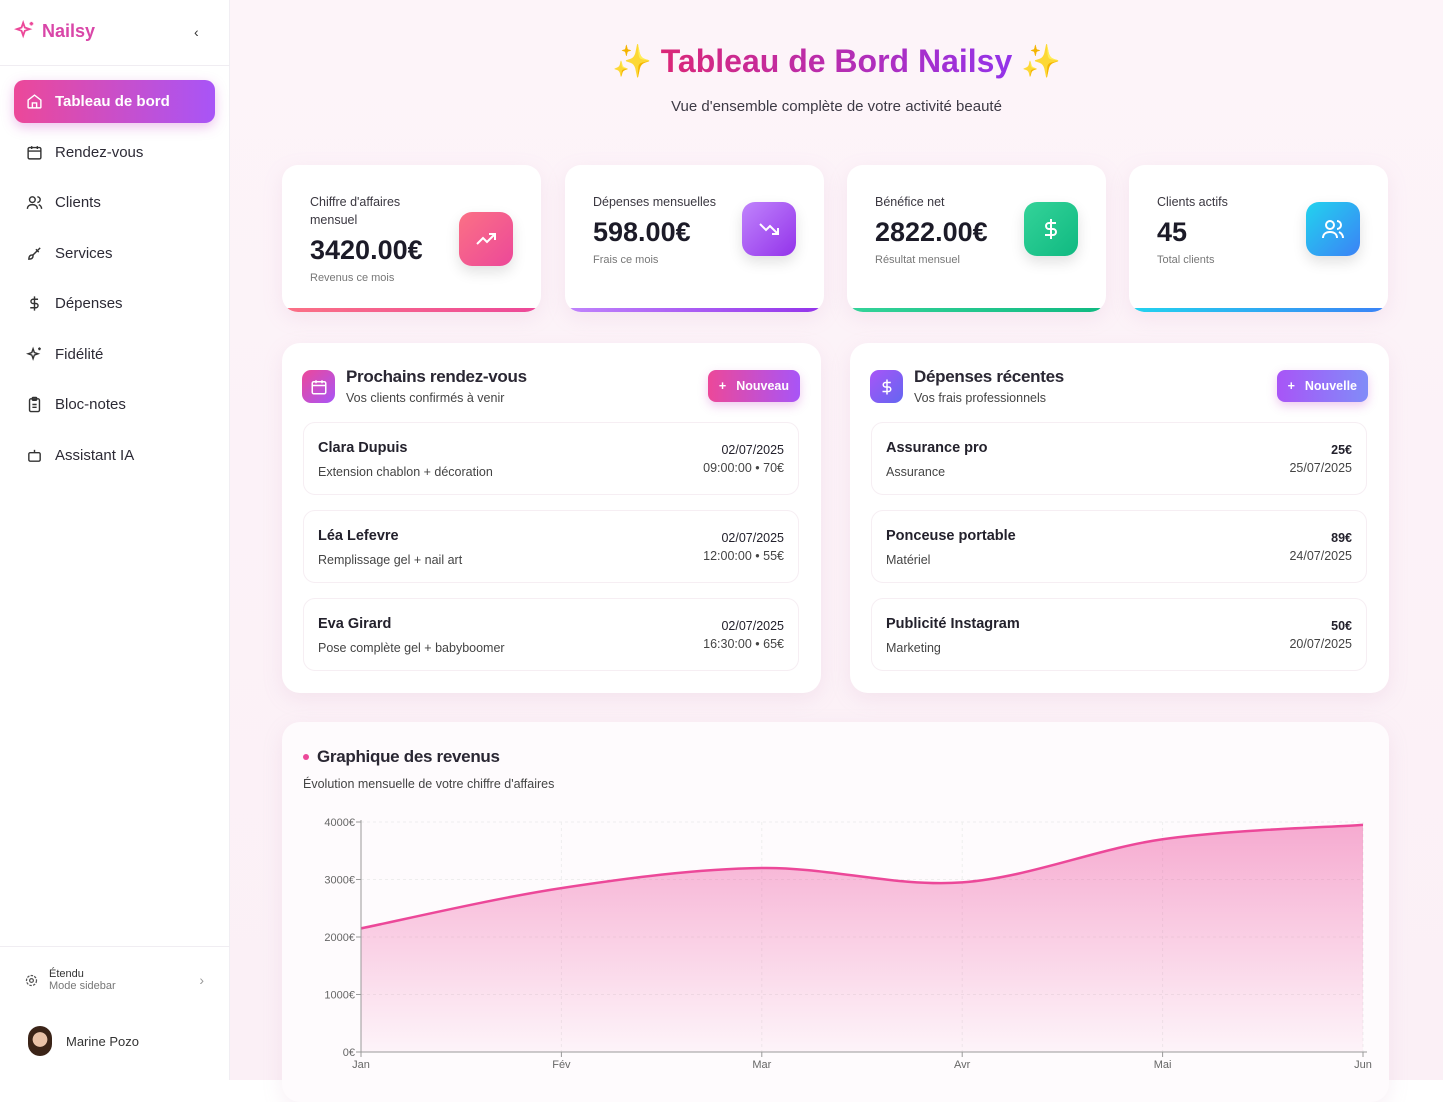 The height and width of the screenshot is (1102, 1443). I want to click on sidebar-item-label: Fidélité, so click(79, 354).